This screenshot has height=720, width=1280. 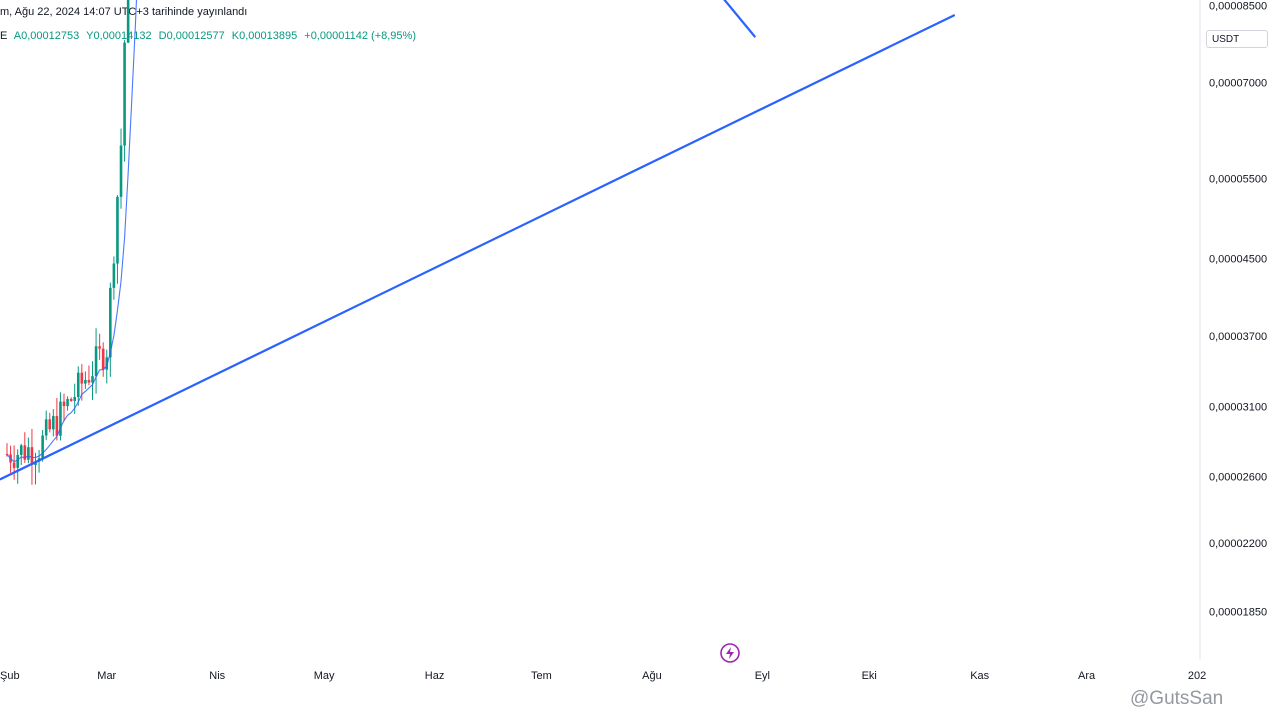 I want to click on y-tick-label: 0,00003100, so click(x=1238, y=407).